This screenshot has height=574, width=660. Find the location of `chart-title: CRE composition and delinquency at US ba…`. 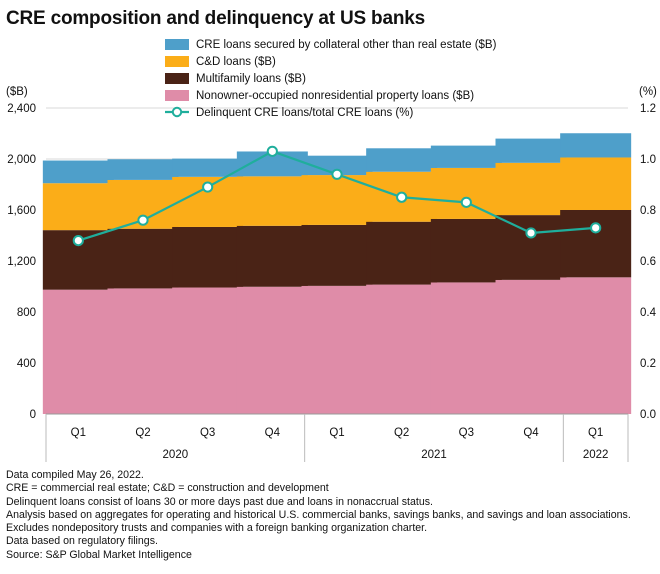

chart-title: CRE composition and delinquency at US ba… is located at coordinates (215, 18).